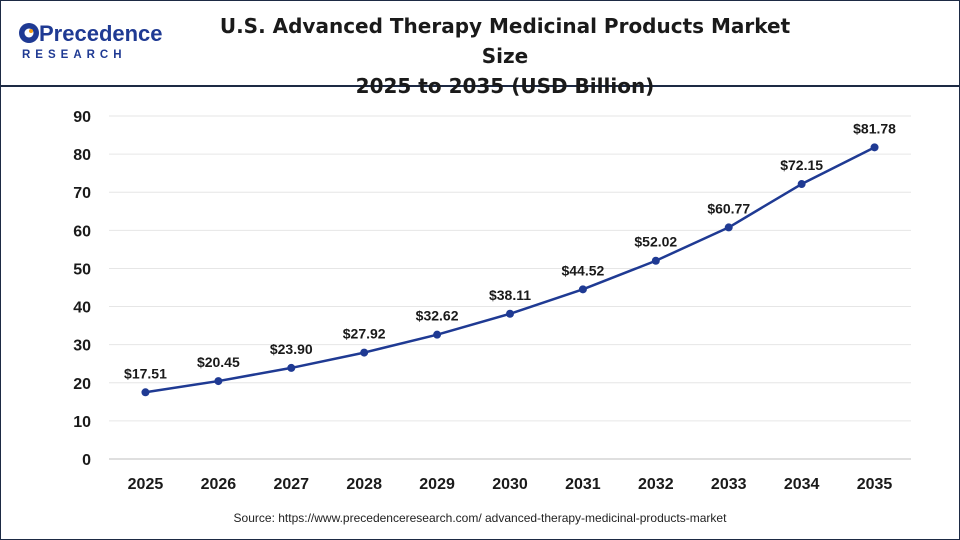 Image resolution: width=960 pixels, height=540 pixels. Describe the element at coordinates (729, 484) in the screenshot. I see `x-tick-label: 2033` at that location.